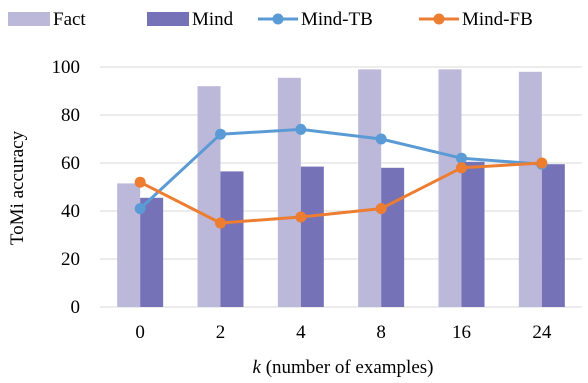  I want to click on legend-label-mind-tb: Mind-TB, so click(337, 19).